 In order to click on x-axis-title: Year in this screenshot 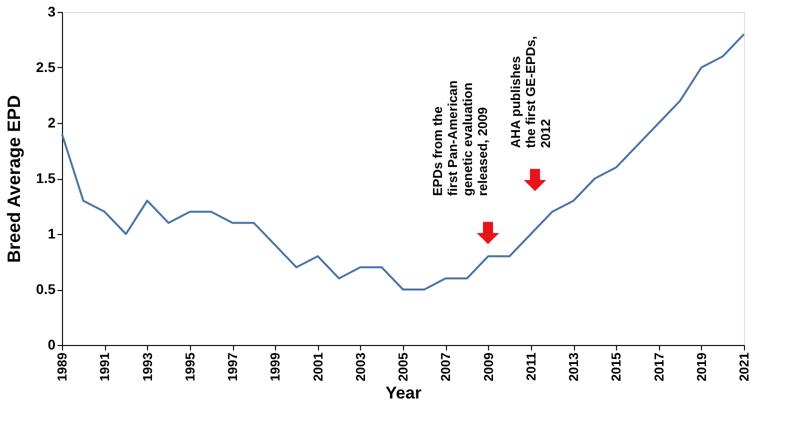, I will do `click(404, 392)`.